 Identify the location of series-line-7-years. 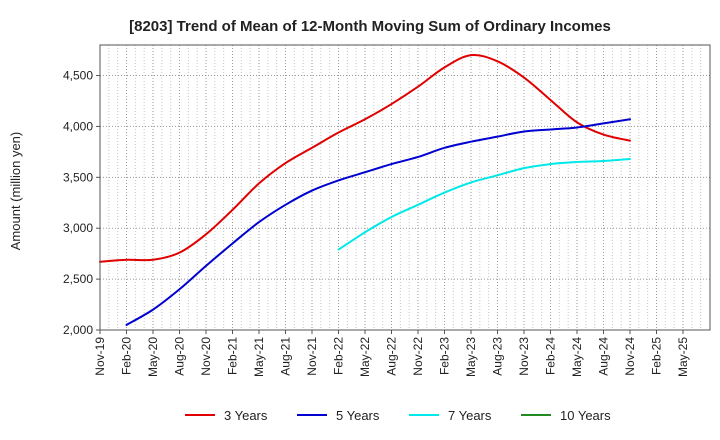
(484, 204).